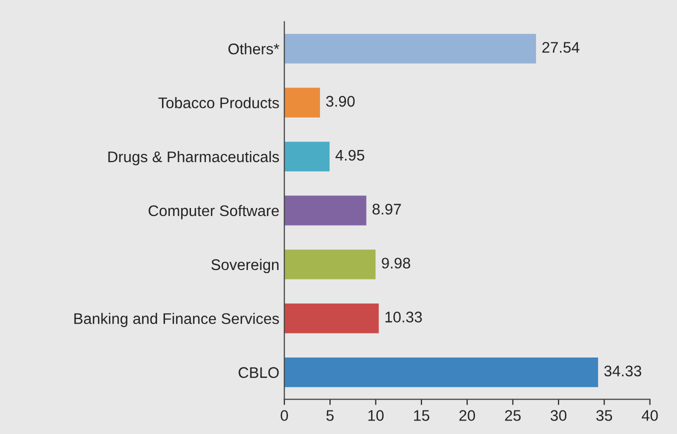 The image size is (677, 434). I want to click on data-label: 4.95, so click(349, 155).